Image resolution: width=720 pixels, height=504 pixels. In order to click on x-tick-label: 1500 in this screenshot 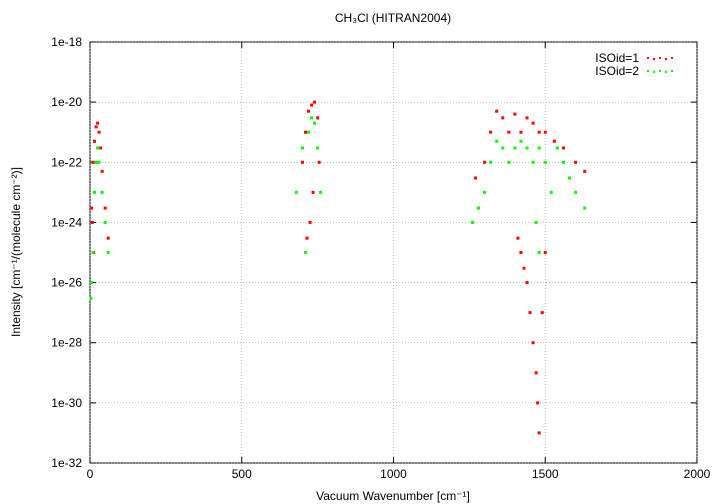, I will do `click(545, 474)`.